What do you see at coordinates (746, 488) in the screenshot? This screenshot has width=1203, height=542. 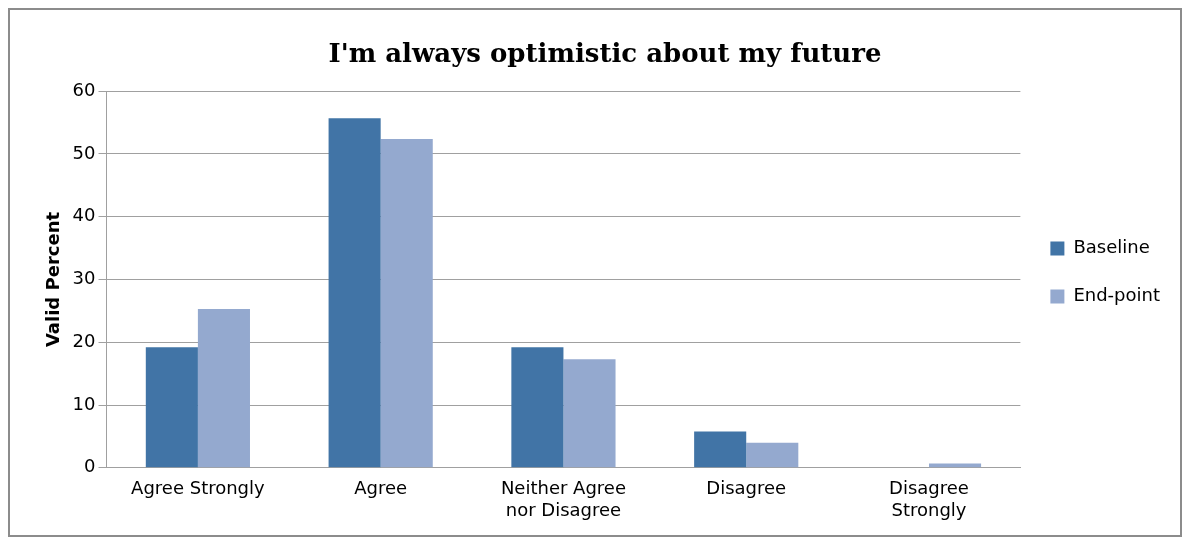 I see `x-tick-label: Disagree` at bounding box center [746, 488].